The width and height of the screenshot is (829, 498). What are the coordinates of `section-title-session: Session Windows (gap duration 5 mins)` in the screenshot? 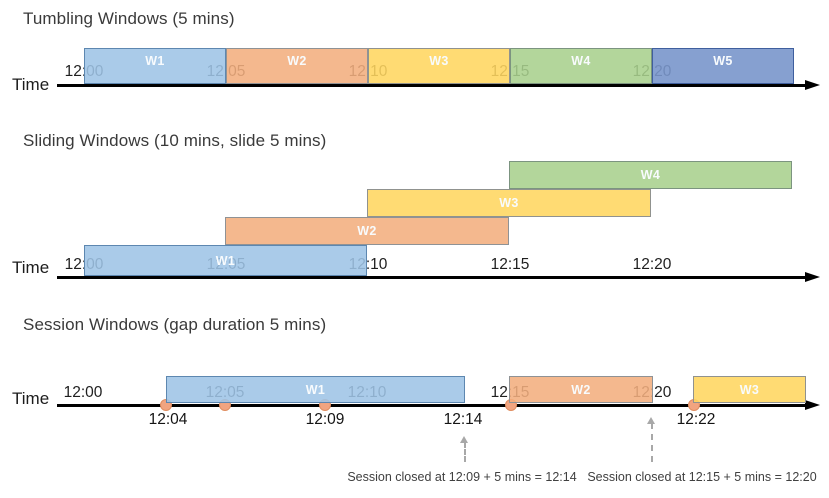 It's located at (175, 324).